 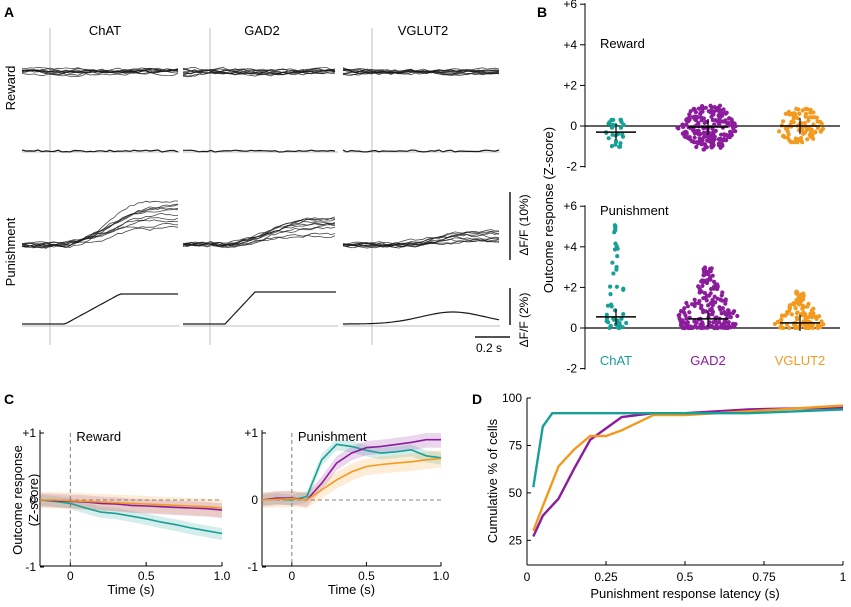 I want to click on c-xtick-label: 0.5, so click(x=366, y=576).